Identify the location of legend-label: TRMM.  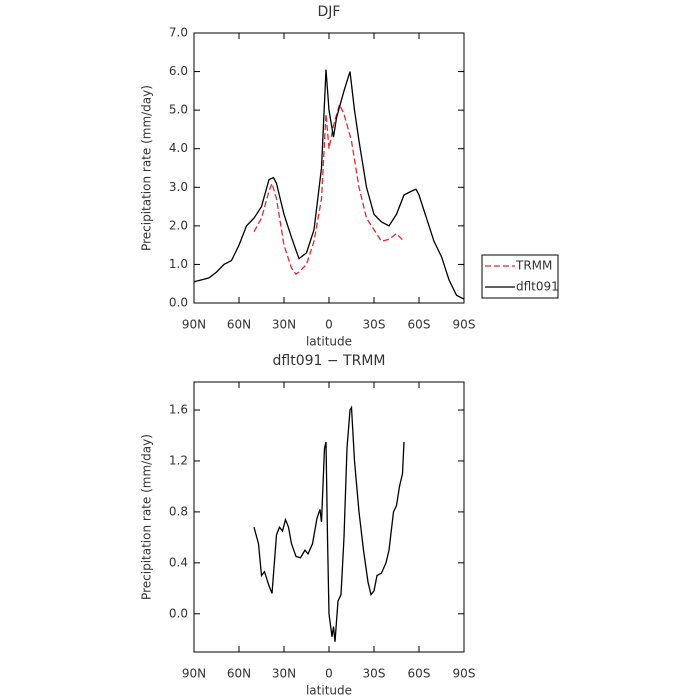
(533, 266).